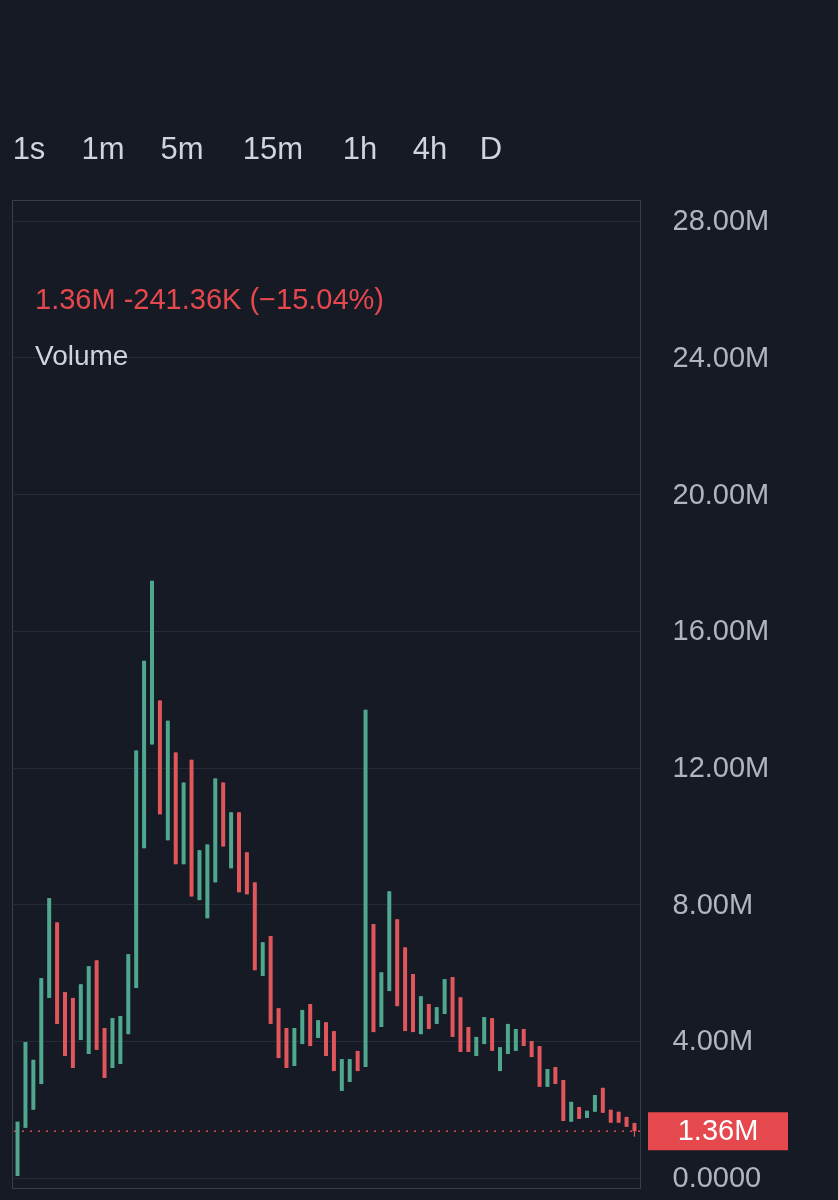 This screenshot has width=838, height=1200. I want to click on text: 5m, so click(182, 148).